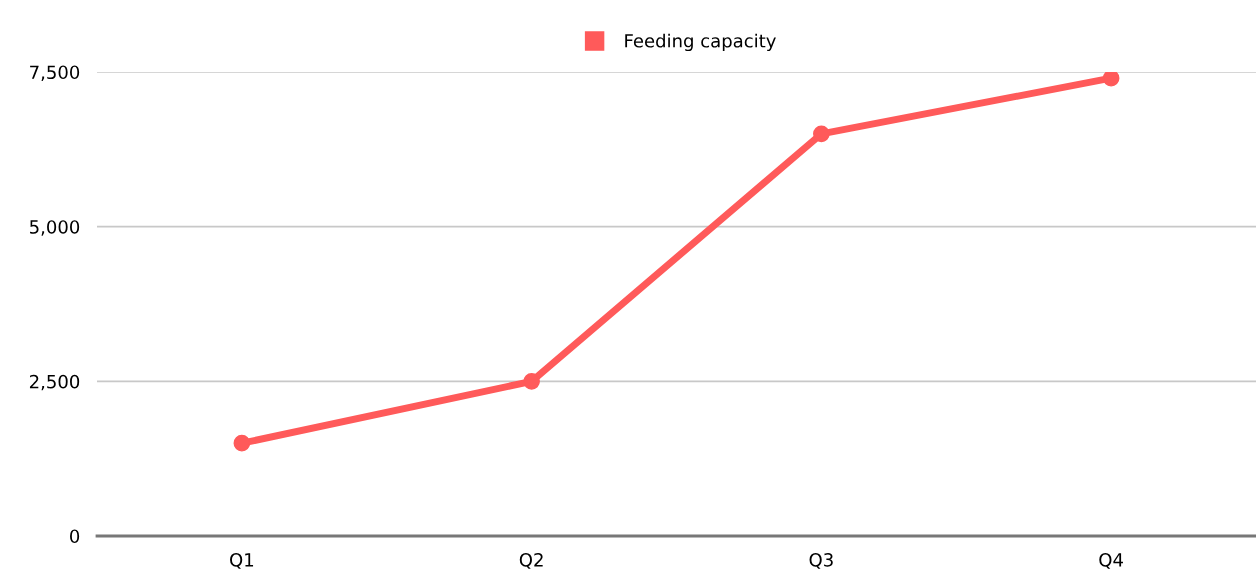 The width and height of the screenshot is (1256, 571). What do you see at coordinates (54, 382) in the screenshot?
I see `y-tick-label: 2,500` at bounding box center [54, 382].